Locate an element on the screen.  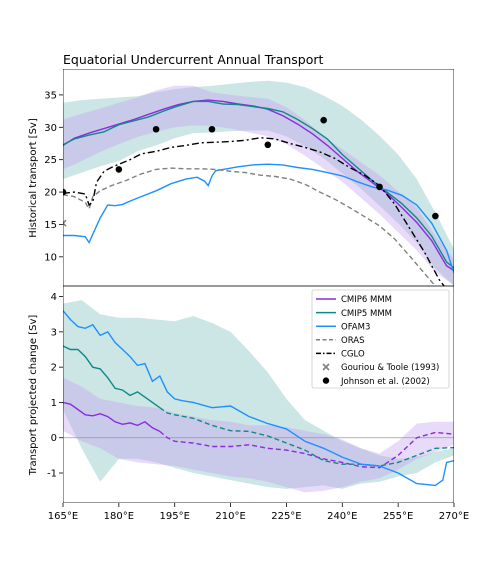
chart-title: Equatorial Undercurrent Annual Transport is located at coordinates (193, 59).